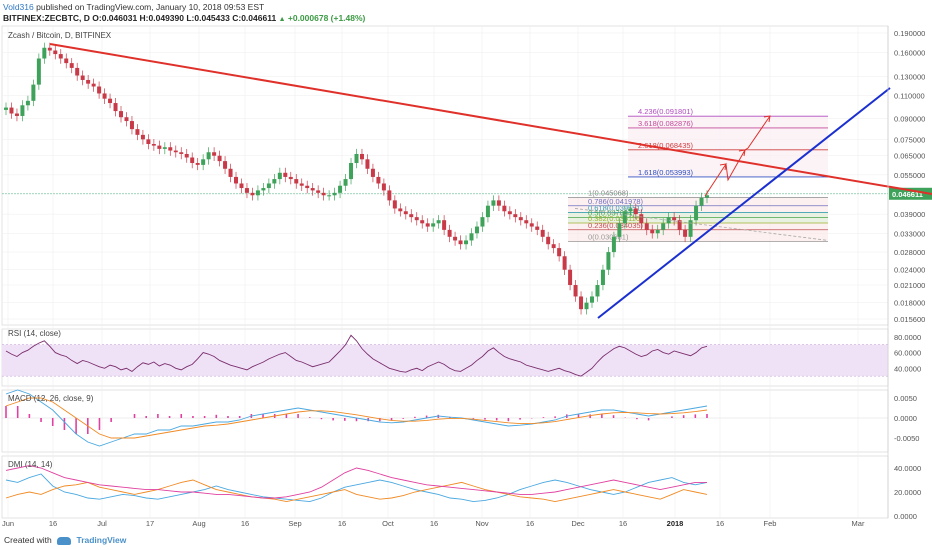  I want to click on macd-y-tick: 0.0050, so click(905, 398).